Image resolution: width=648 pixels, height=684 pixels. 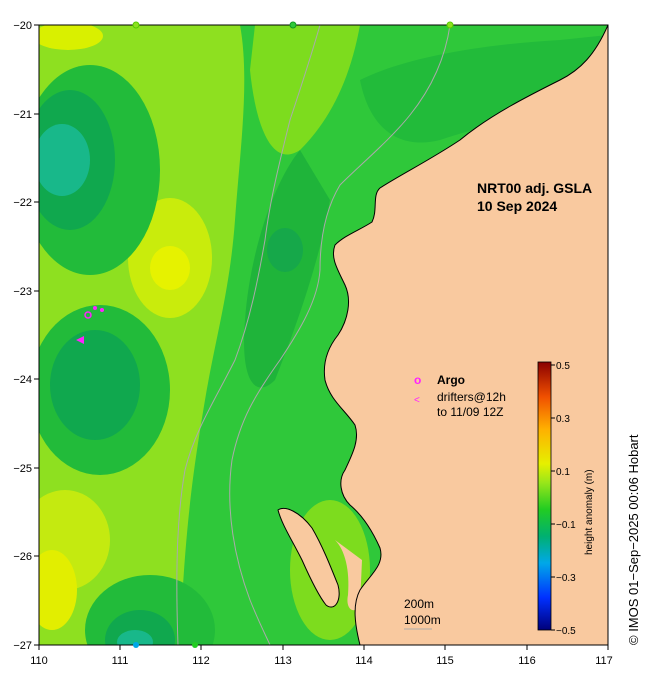 I want to click on x-tick-label: 111, so click(x=120, y=661).